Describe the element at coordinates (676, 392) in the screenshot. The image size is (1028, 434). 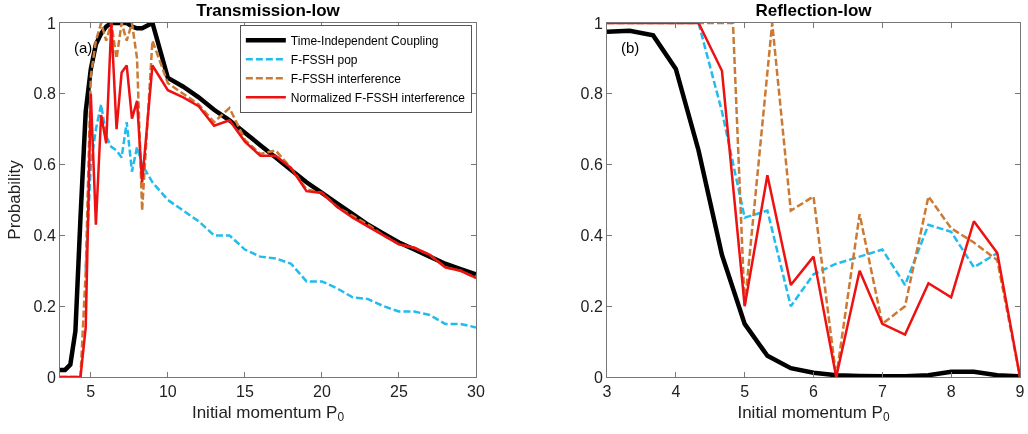
I see `x-tick-label: 4` at that location.